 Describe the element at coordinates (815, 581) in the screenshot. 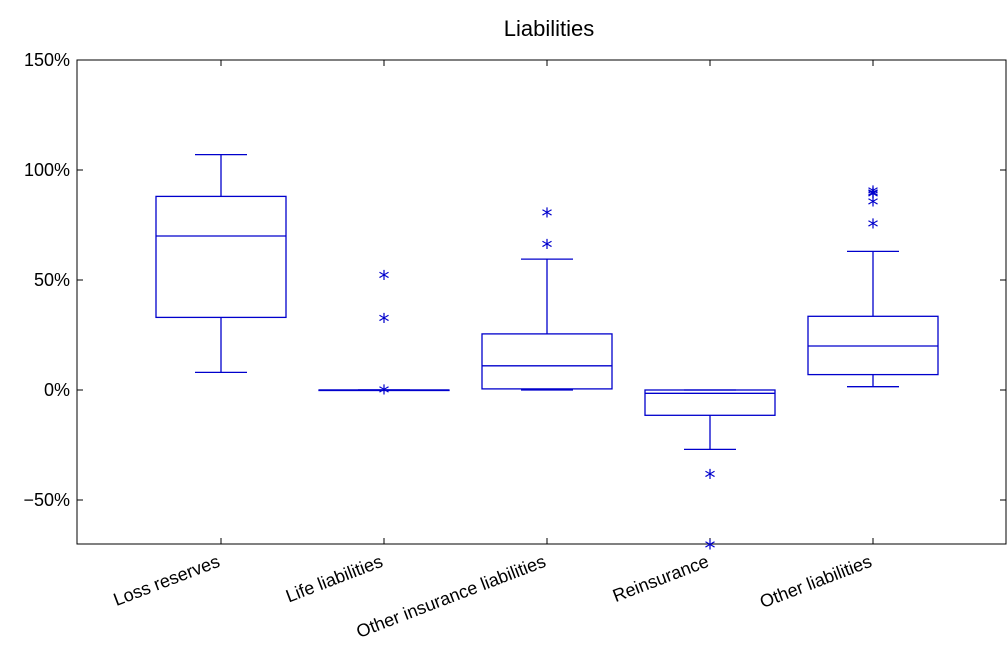

I see `x-category-label: Other liabilities` at that location.